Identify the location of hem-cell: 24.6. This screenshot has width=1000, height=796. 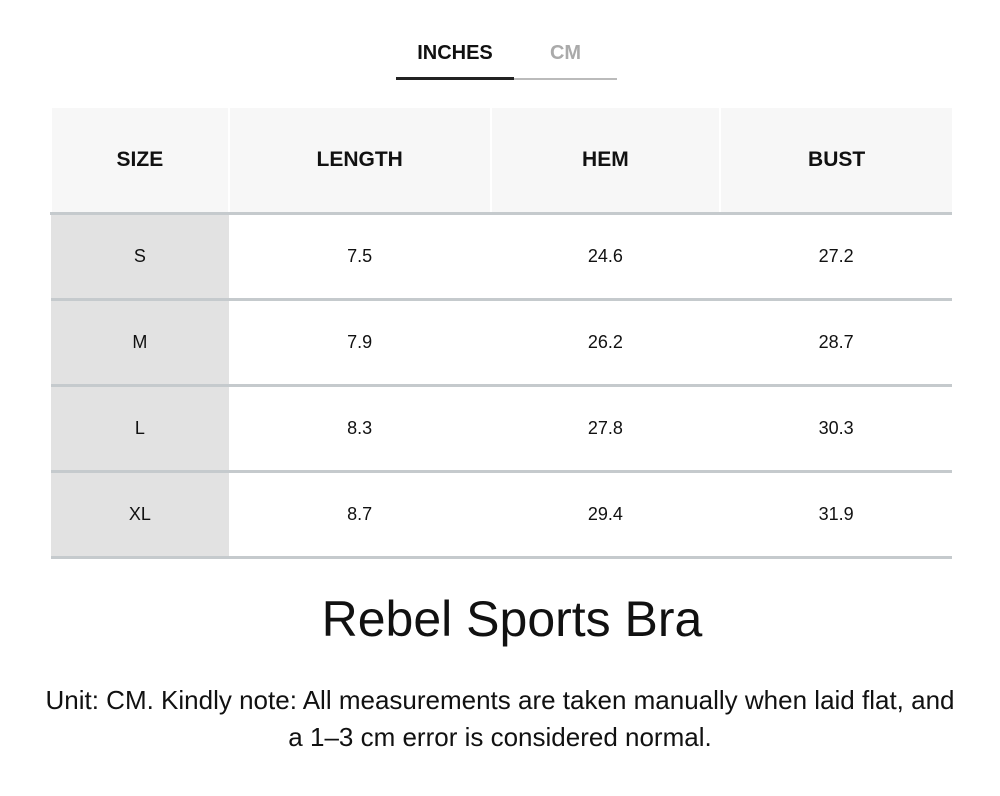
(605, 257).